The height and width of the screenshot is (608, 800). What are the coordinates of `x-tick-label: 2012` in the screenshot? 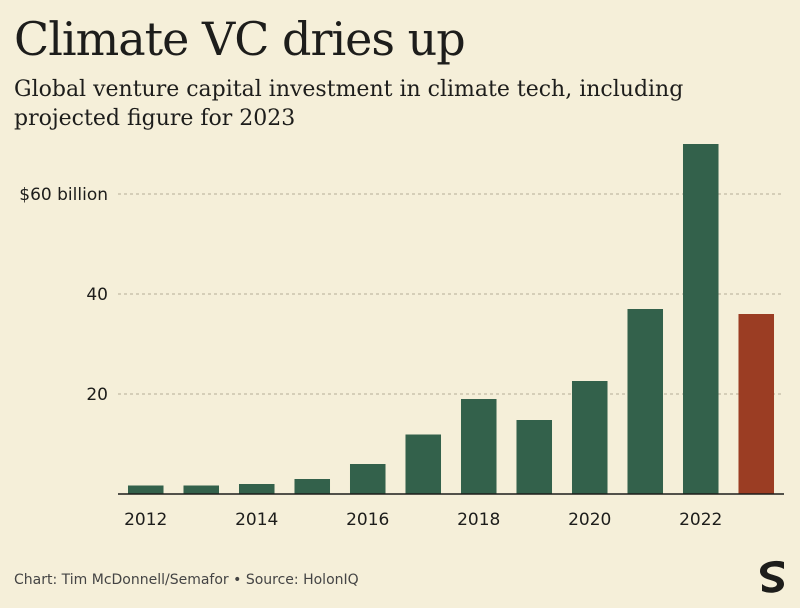 It's located at (145, 520).